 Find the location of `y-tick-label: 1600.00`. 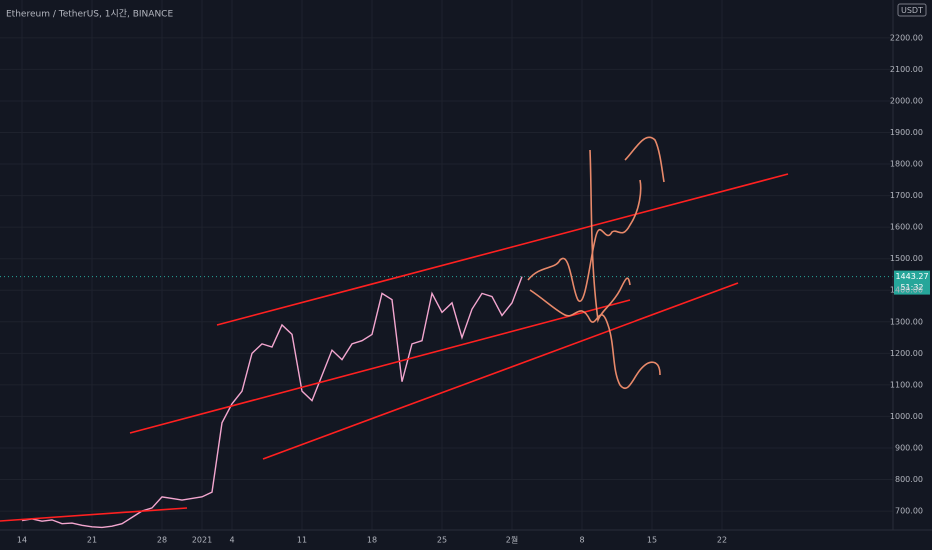

y-tick-label: 1600.00 is located at coordinates (906, 227).